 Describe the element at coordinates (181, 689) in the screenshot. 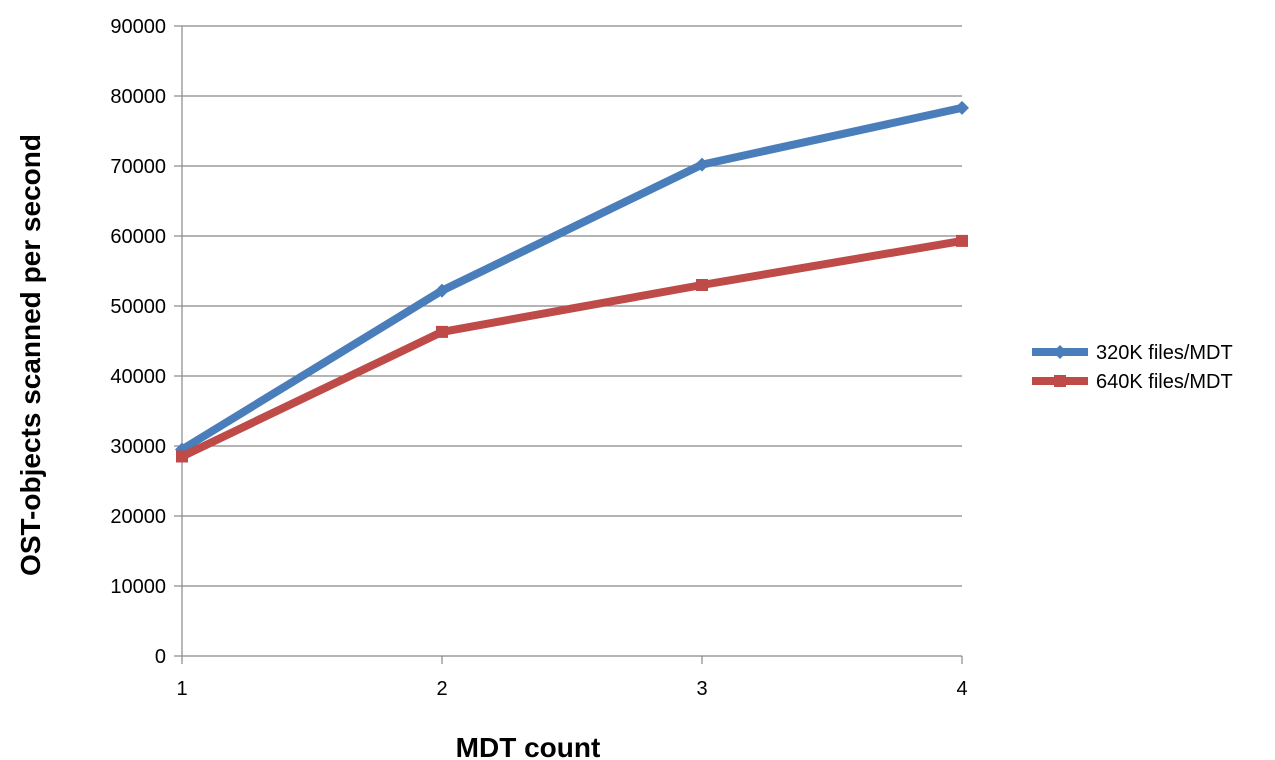

I see `x-tick-label: 1` at that location.